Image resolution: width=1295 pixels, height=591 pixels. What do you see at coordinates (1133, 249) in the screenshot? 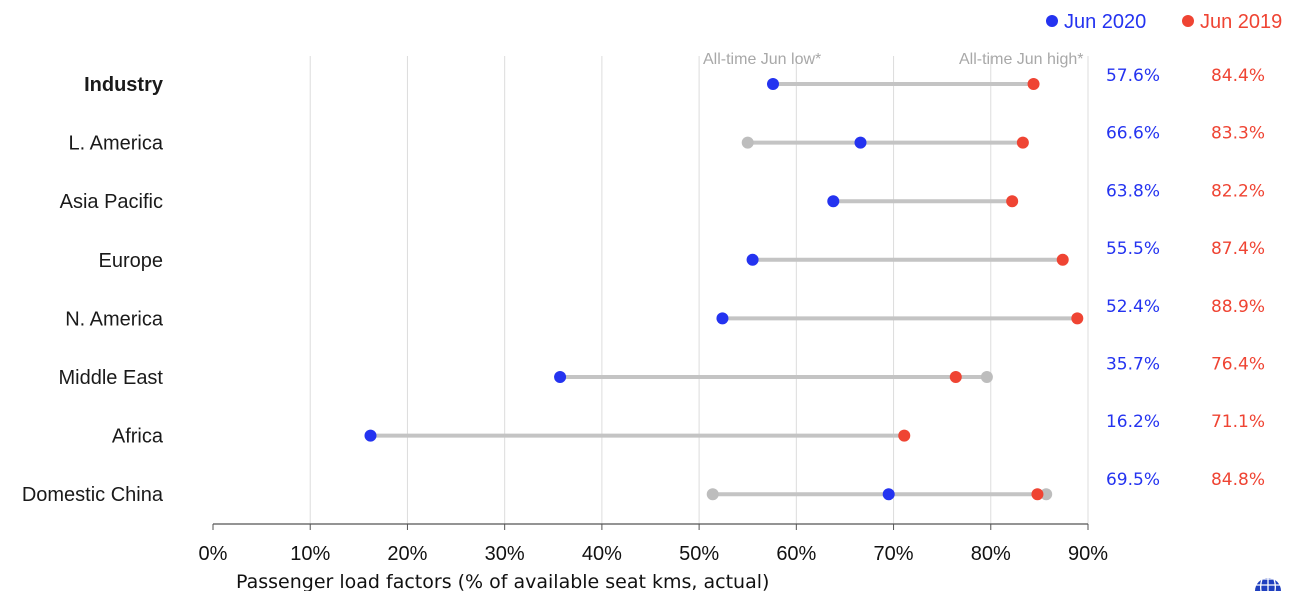
I see `value-label-jun2020: 55.5%` at bounding box center [1133, 249].